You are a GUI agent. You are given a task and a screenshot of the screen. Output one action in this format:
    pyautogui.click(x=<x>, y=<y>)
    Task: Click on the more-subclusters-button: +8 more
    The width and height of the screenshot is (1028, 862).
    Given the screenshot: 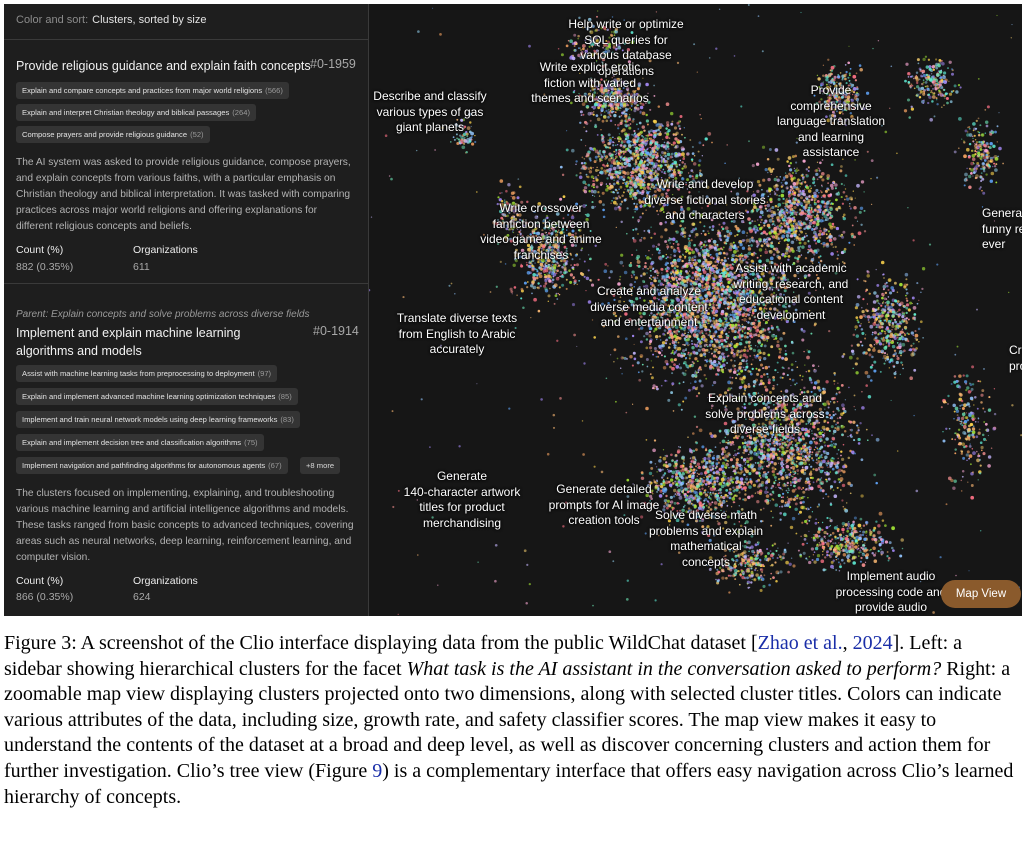 What is the action you would take?
    pyautogui.click(x=320, y=465)
    